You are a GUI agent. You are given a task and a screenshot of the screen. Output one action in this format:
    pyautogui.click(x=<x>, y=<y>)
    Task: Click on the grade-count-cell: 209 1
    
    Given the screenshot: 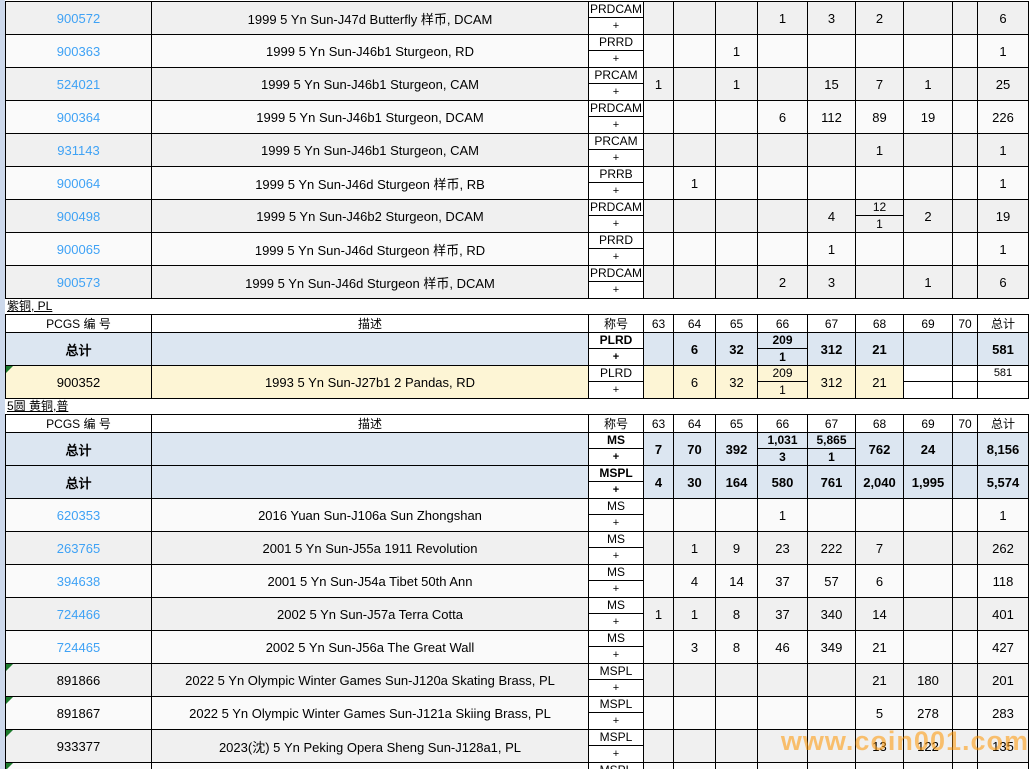 What is the action you would take?
    pyautogui.click(x=782, y=382)
    